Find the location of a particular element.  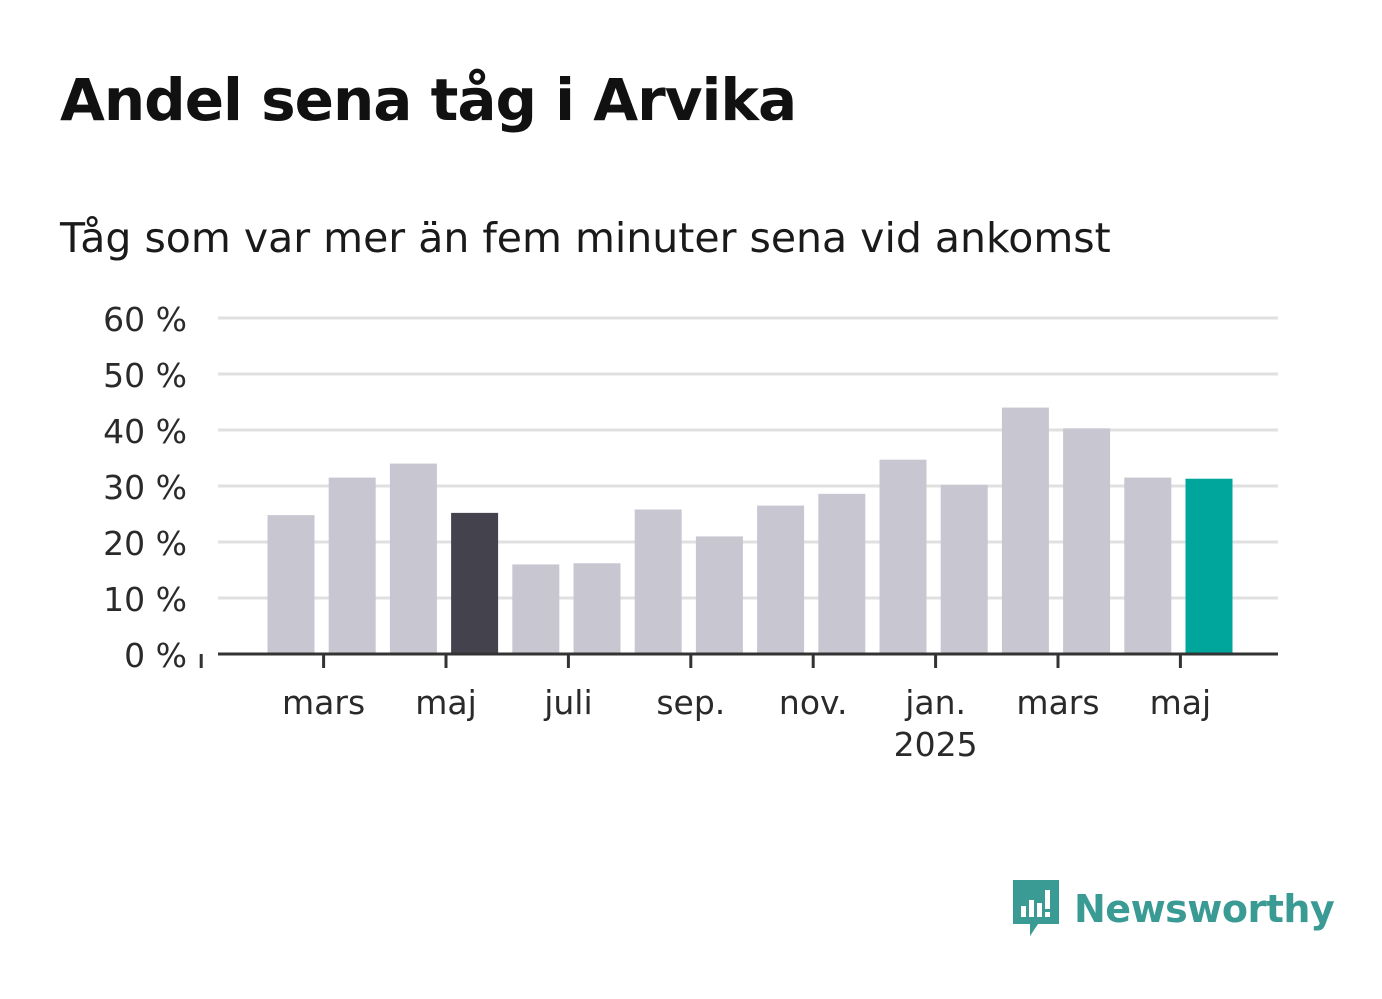

x-axis-tick-labels: mars maj juli sep. nov. jan.2025 mars maj is located at coordinates (746, 723).